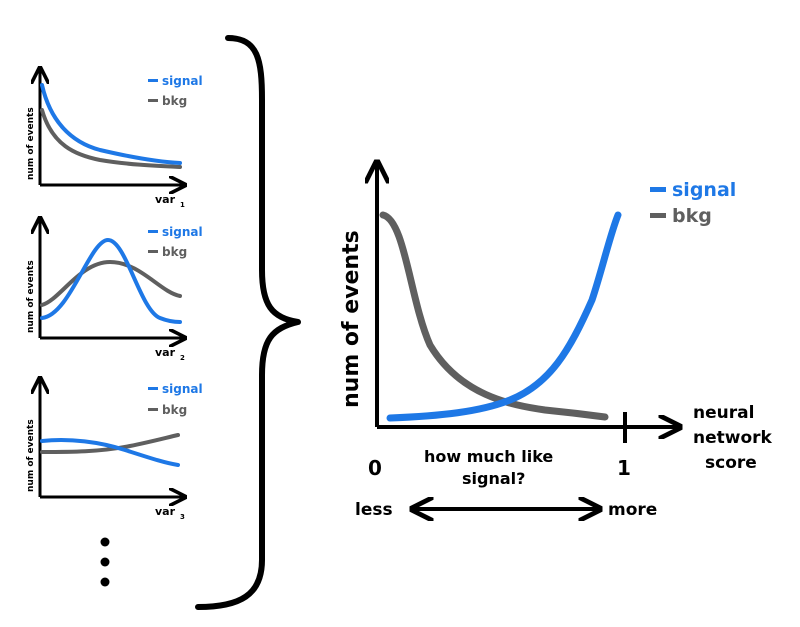  Describe the element at coordinates (153, 409) in the screenshot. I see `panel-3-legend-bkg-swatch` at that location.